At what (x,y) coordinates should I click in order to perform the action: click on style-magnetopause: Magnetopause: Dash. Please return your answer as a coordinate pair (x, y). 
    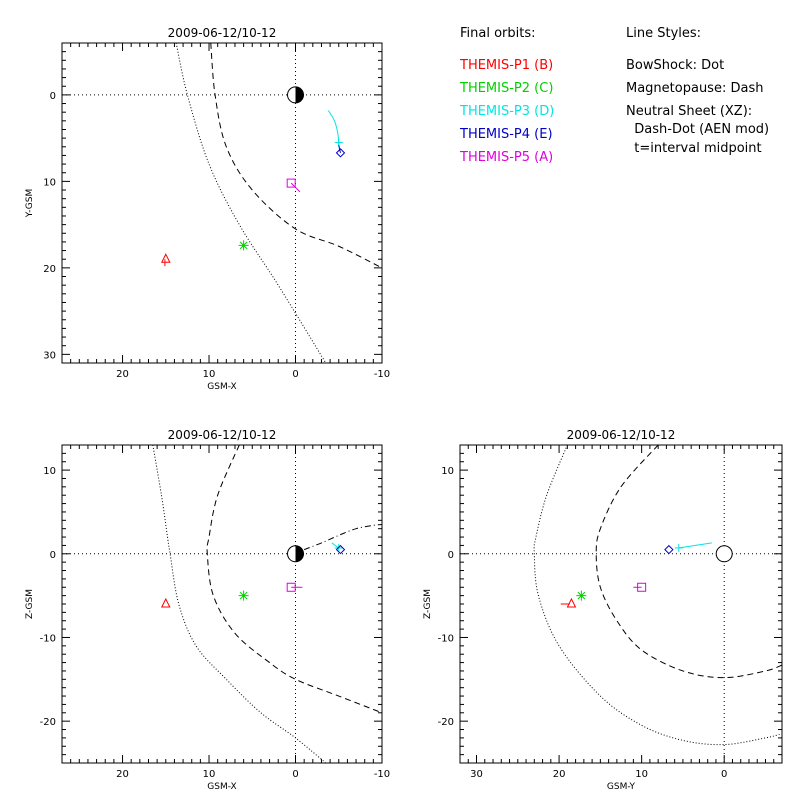
    Looking at the image, I should click on (695, 88).